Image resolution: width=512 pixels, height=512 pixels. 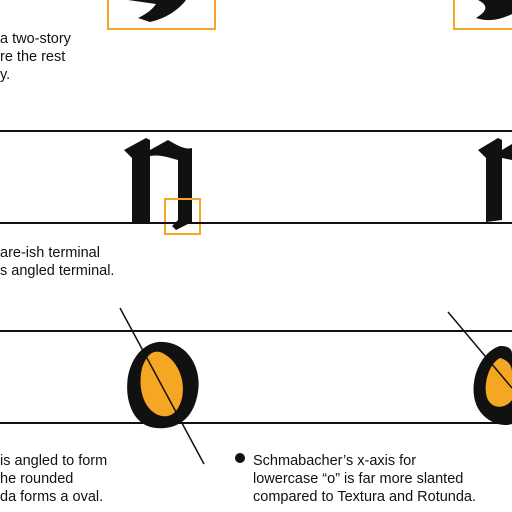 What do you see at coordinates (495, 180) in the screenshot?
I see `glyph-n-right` at bounding box center [495, 180].